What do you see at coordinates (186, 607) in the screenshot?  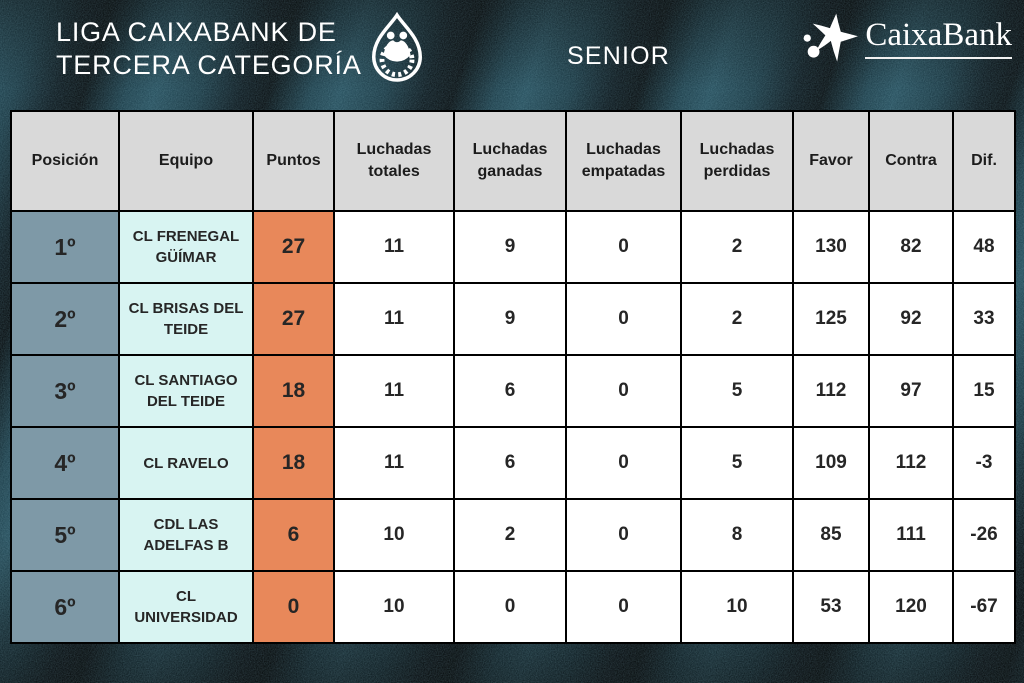 I see `cell-equipo: CL UNIVERSIDAD` at bounding box center [186, 607].